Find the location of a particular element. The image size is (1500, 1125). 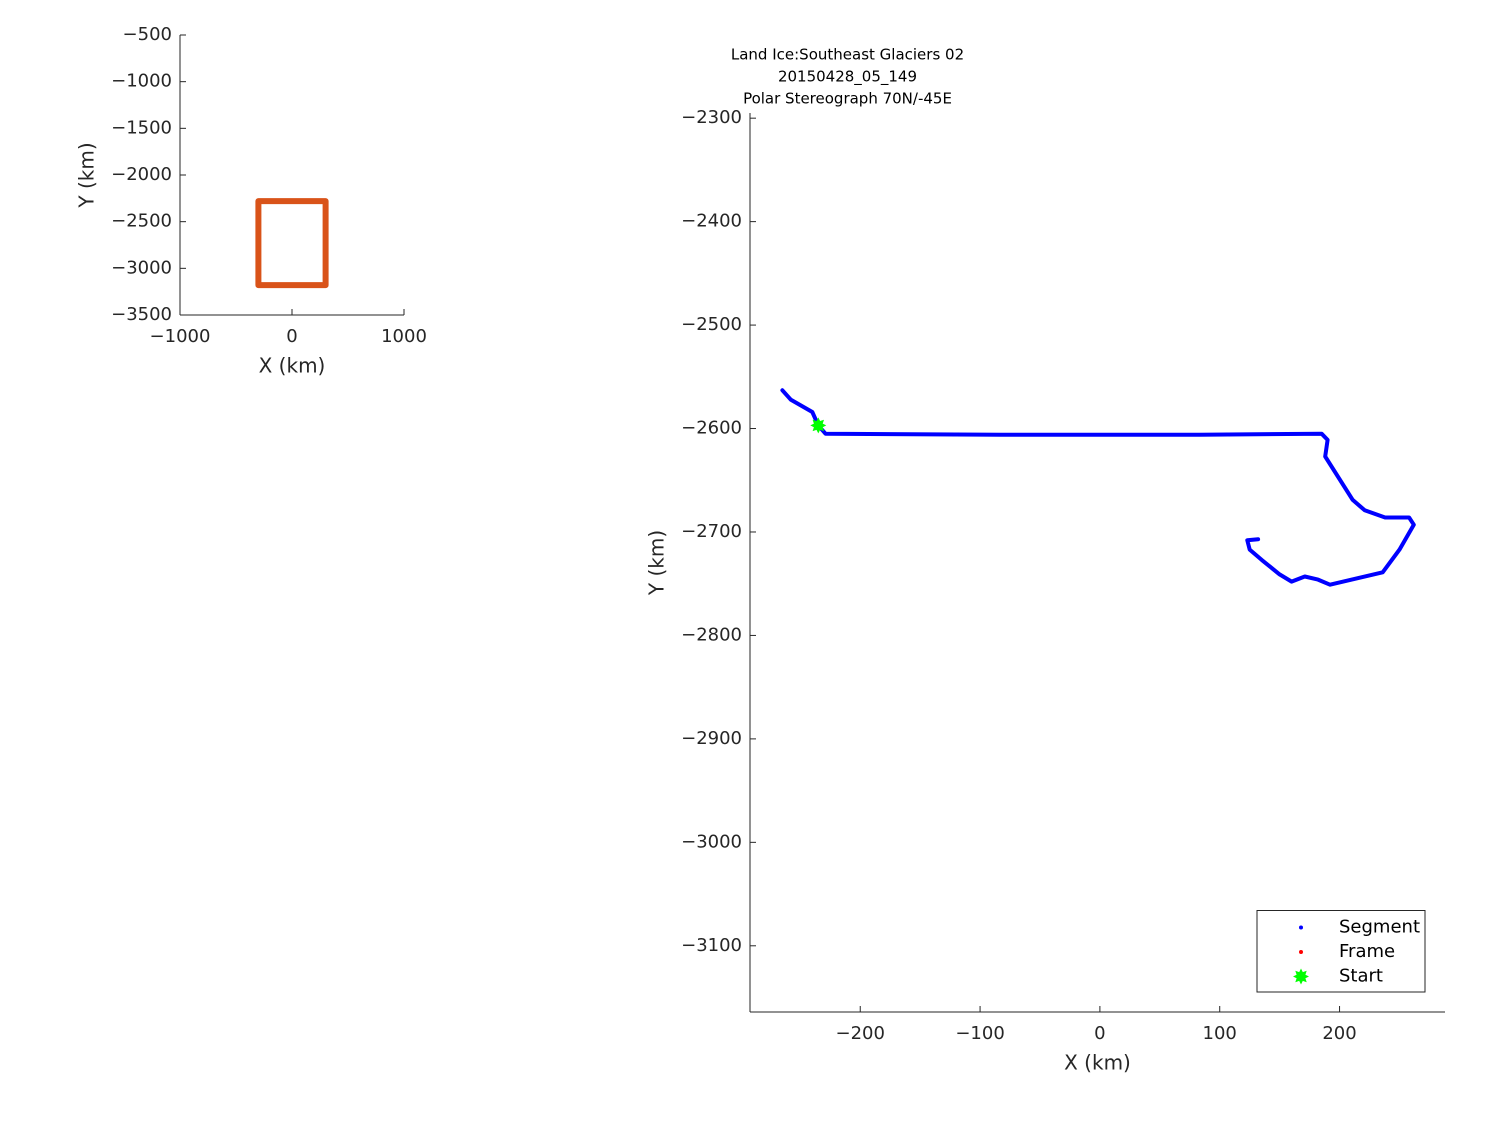

y-tick-label: −3500 is located at coordinates (141, 314).